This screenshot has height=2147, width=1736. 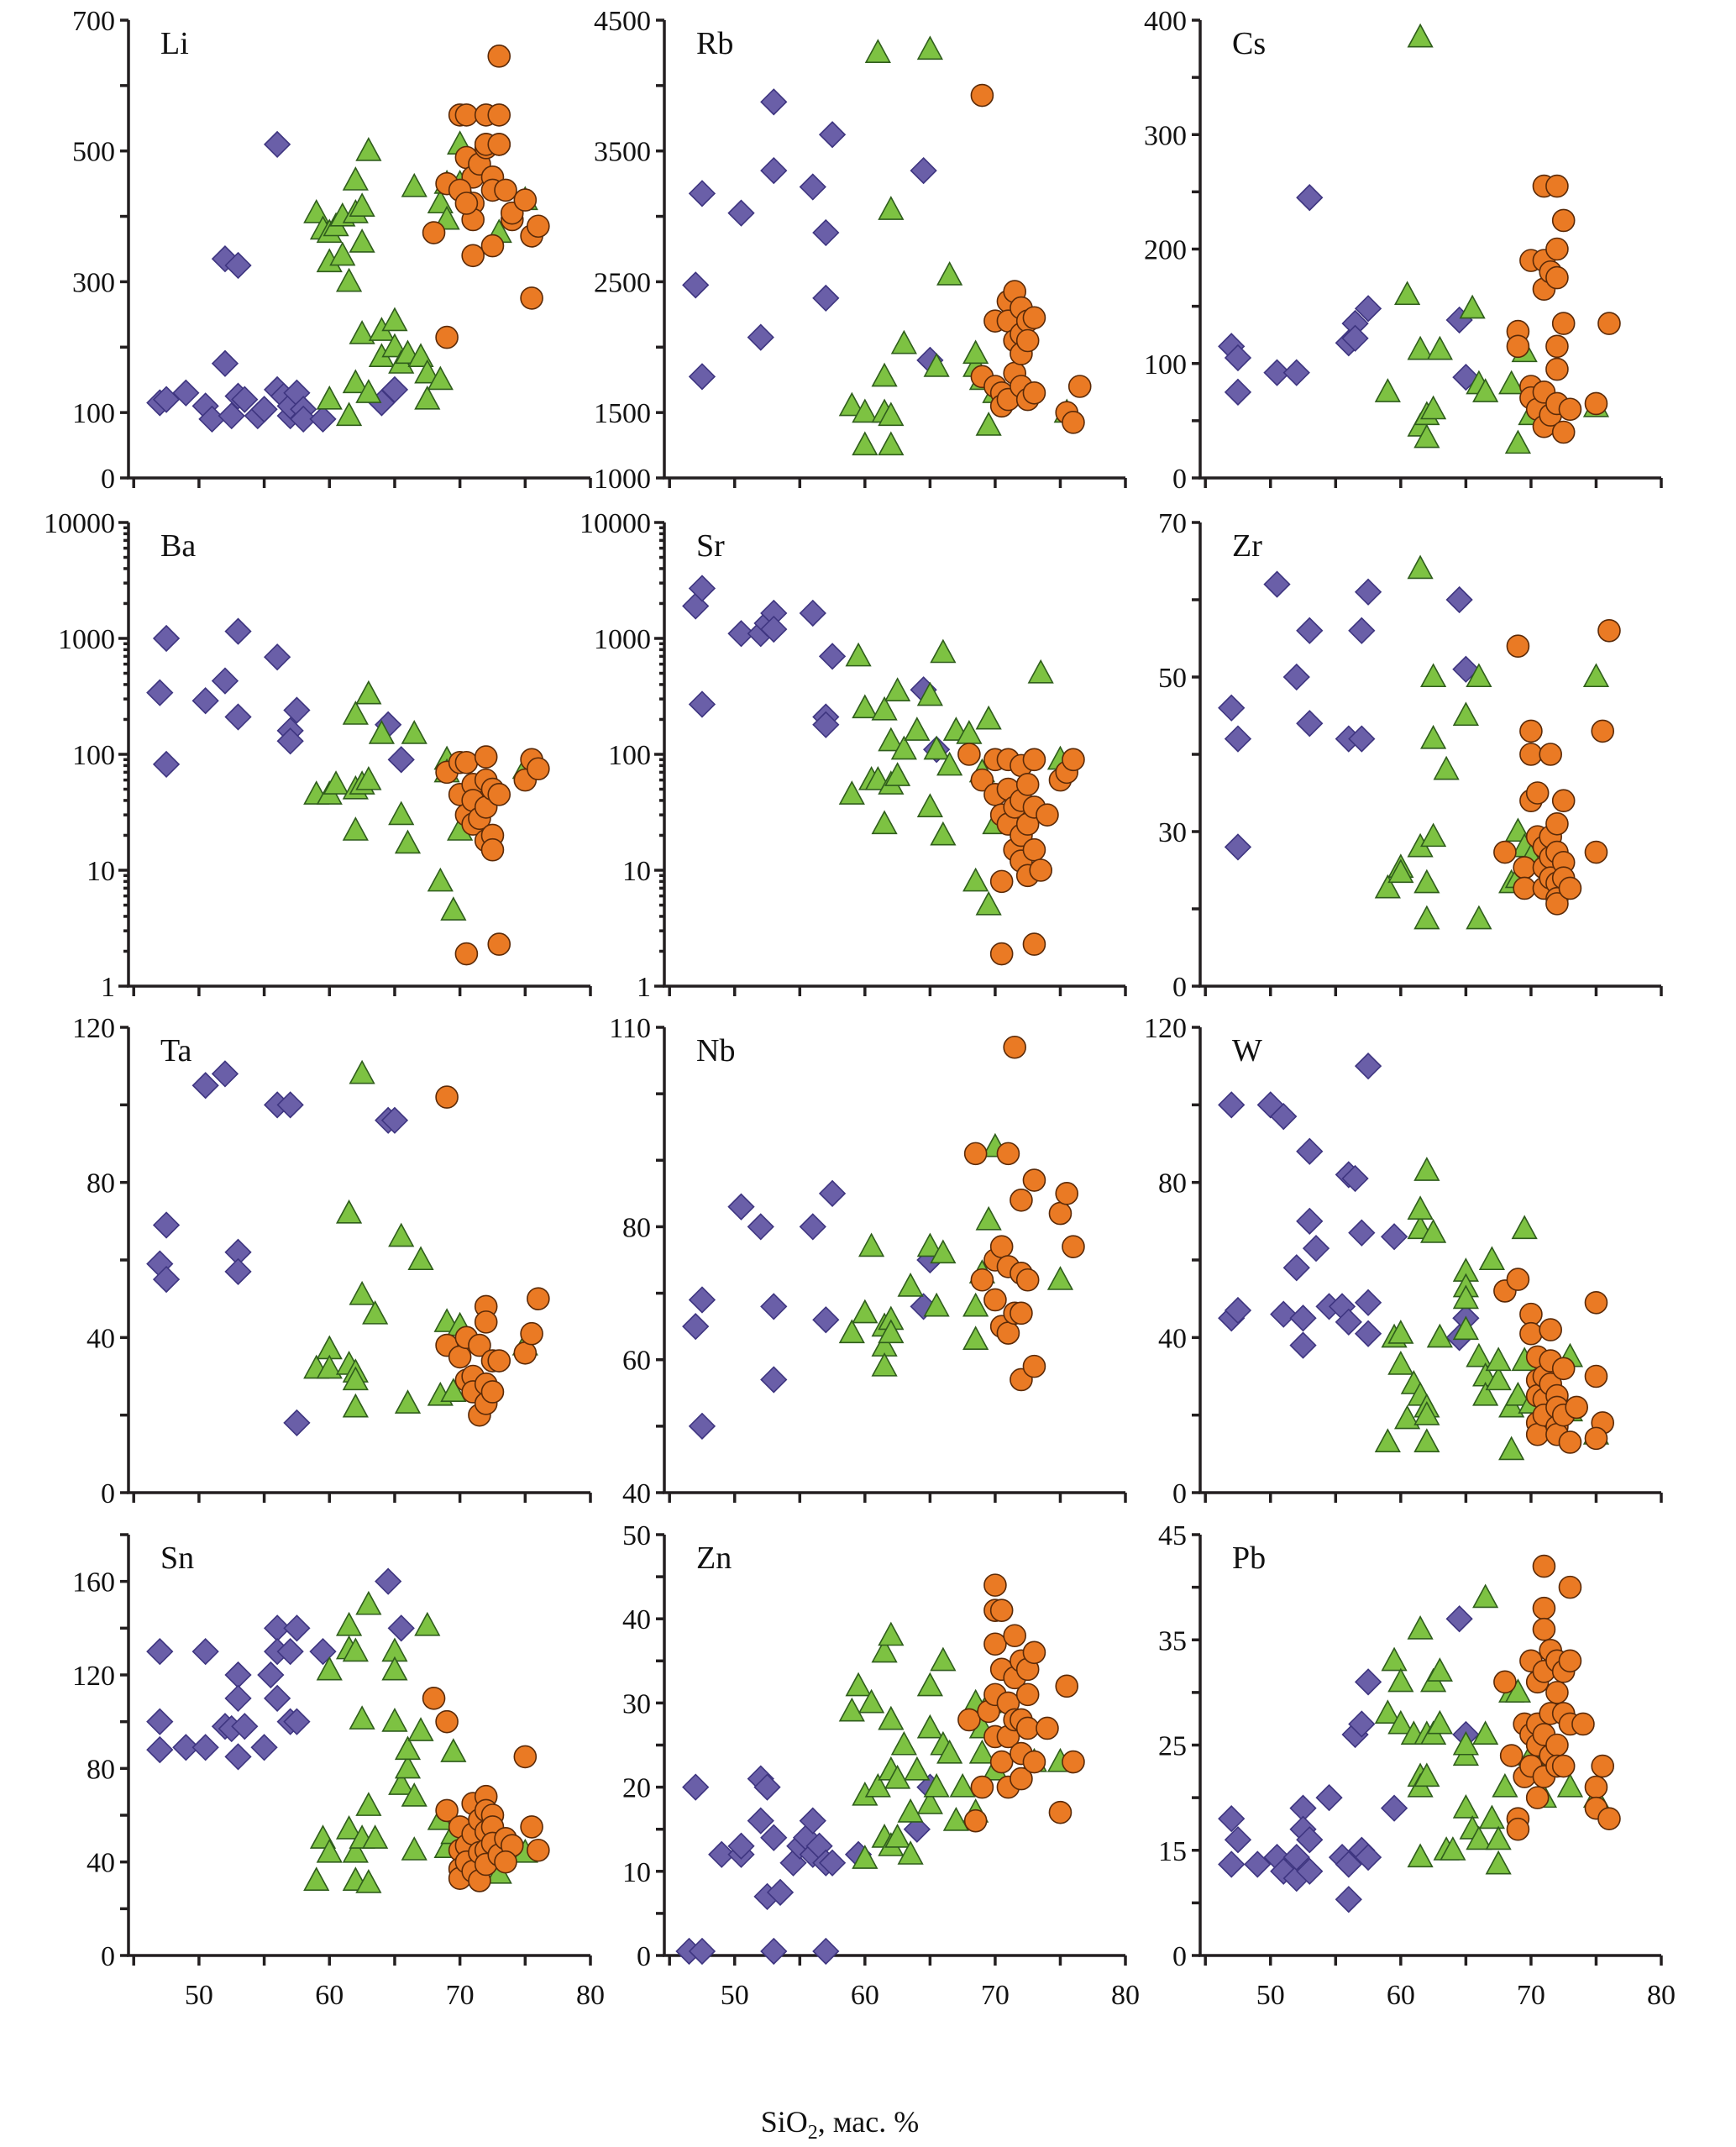 I want to click on y-tick-label: 50, so click(x=636, y=1535).